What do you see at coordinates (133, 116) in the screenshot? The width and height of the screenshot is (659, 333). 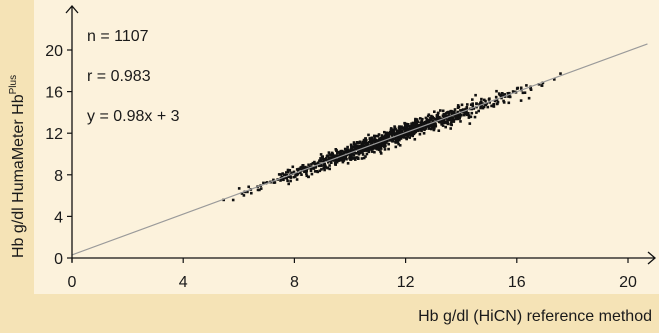 I see `annotation-equation: y = 0.98x + 3` at bounding box center [133, 116].